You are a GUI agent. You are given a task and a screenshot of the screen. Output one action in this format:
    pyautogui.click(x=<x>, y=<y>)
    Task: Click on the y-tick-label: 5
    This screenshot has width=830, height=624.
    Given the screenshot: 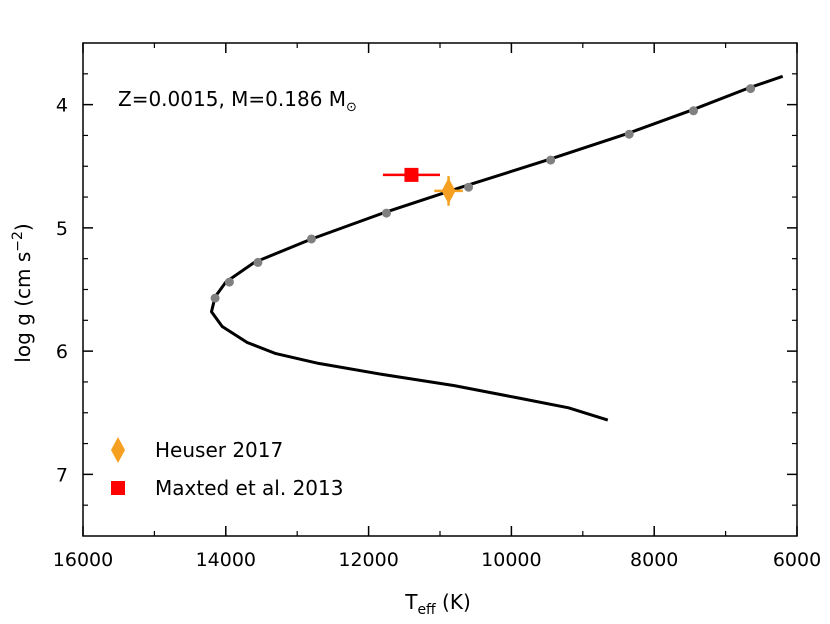 What is the action you would take?
    pyautogui.click(x=62, y=229)
    